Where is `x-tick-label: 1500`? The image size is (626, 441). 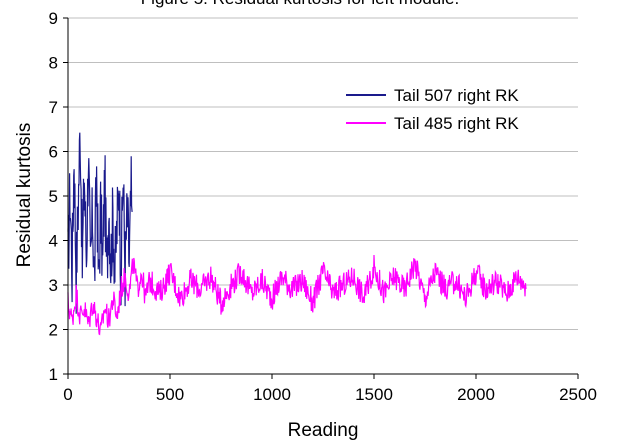 x-tick-label: 1500 is located at coordinates (374, 394).